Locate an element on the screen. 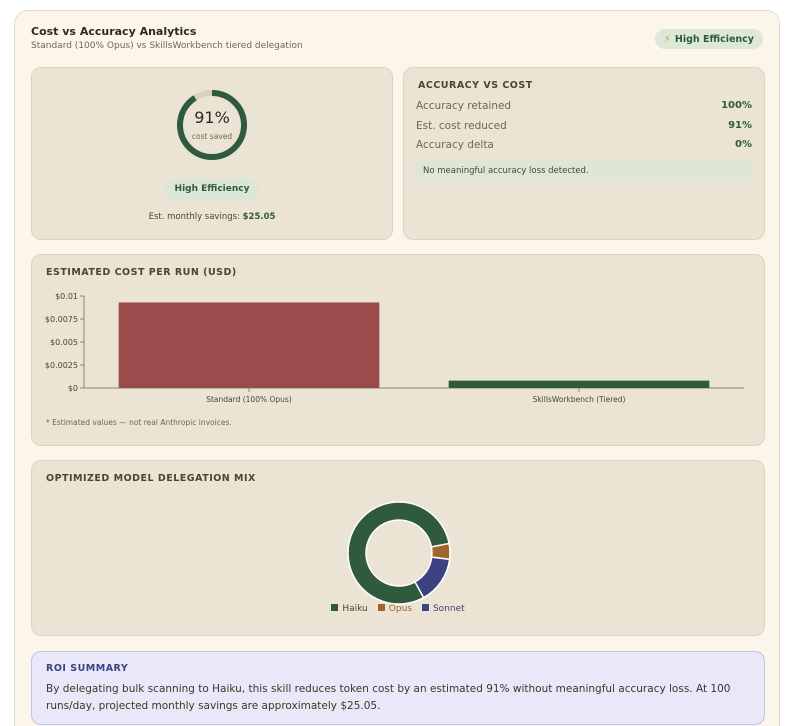  page-title: Cost vs Accuracy Analytics is located at coordinates (114, 31).